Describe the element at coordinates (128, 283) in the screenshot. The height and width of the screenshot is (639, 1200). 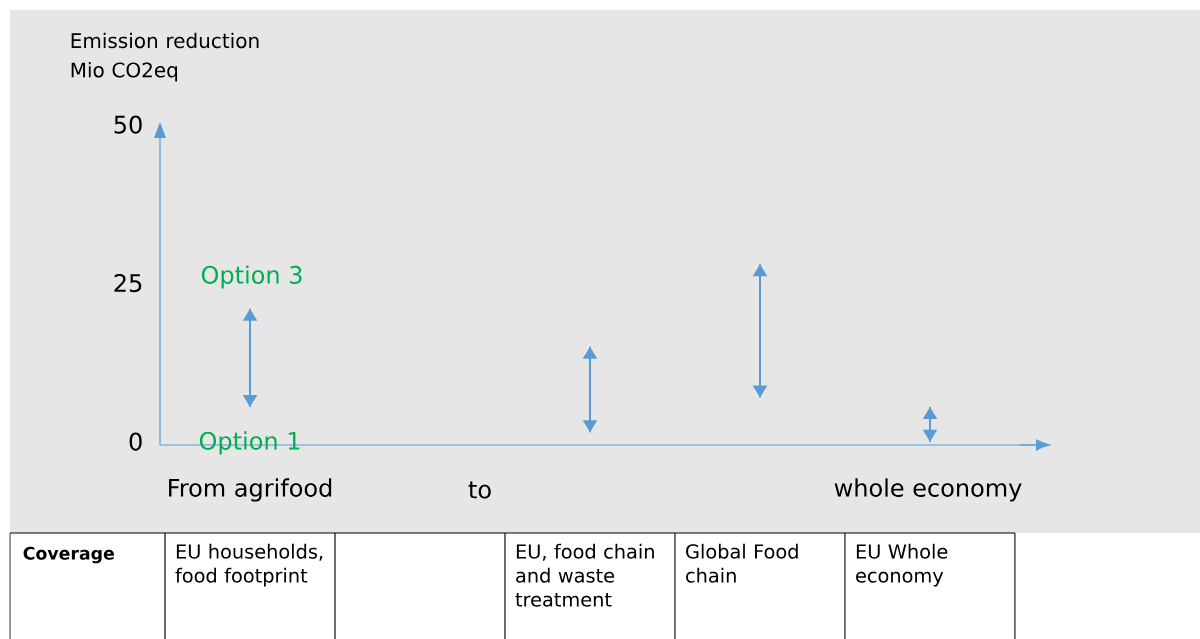
I see `y-tick-label: 25` at that location.